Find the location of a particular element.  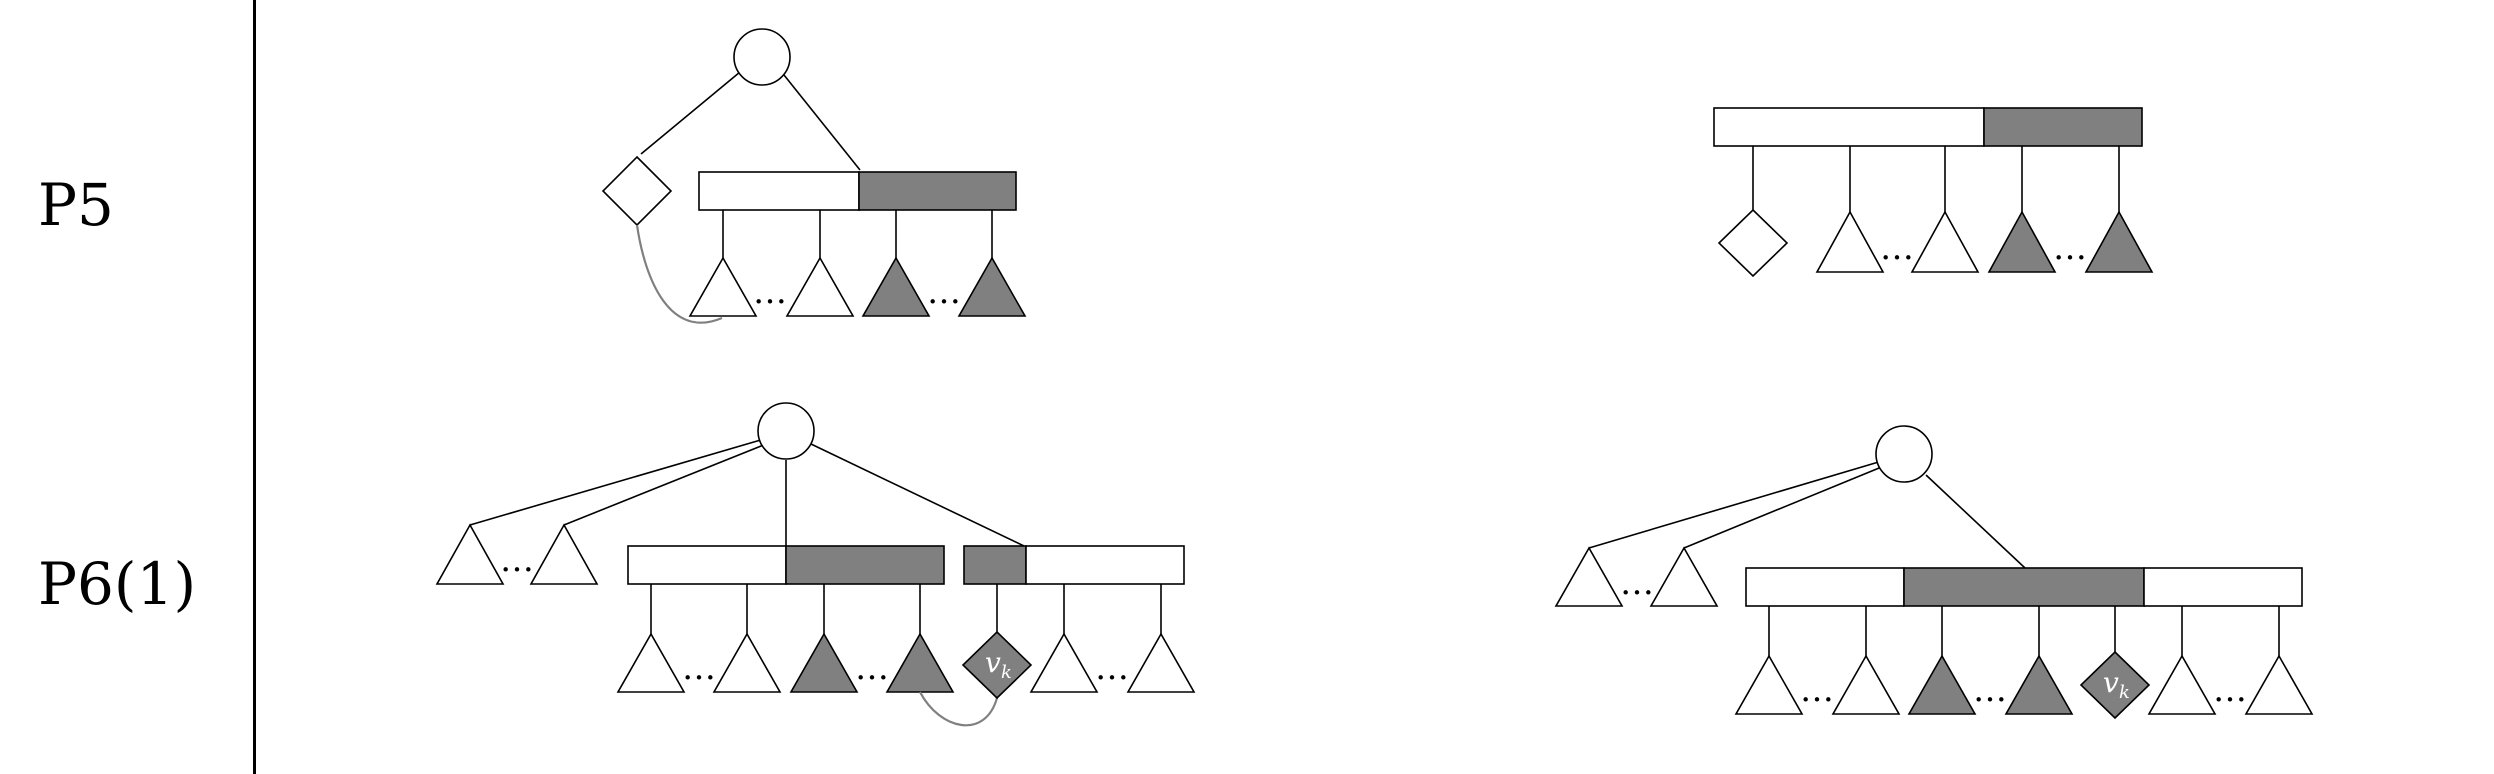

row-label-p6-1: P6(1) is located at coordinates (117, 584).